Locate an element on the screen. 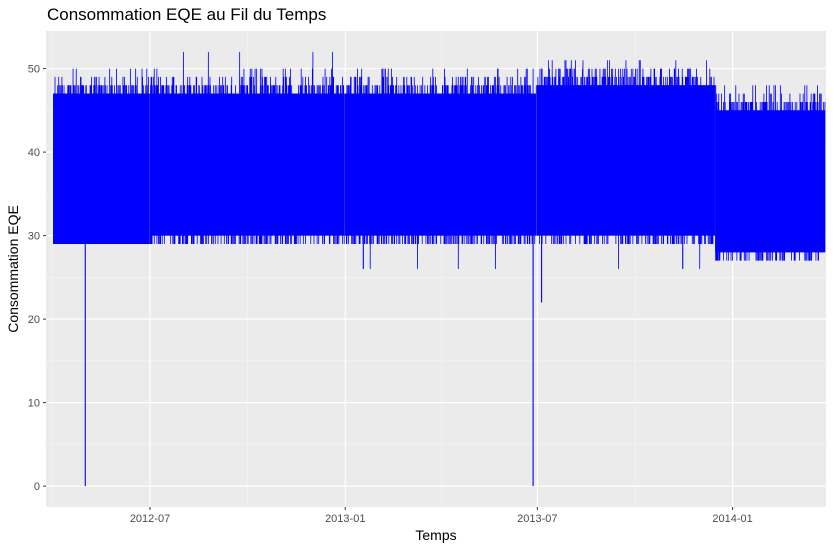  chart-title: Consommation EQE au Fil du Temps is located at coordinates (186, 14).